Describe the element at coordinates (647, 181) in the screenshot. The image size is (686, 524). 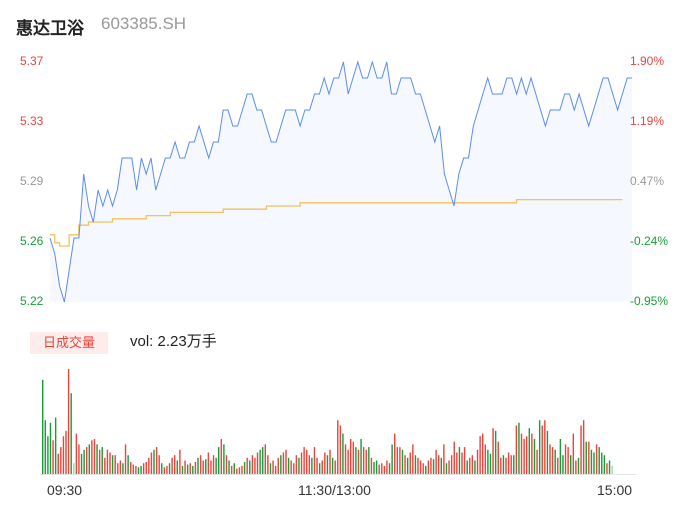
I see `pct-tick-label: 0.47%` at that location.